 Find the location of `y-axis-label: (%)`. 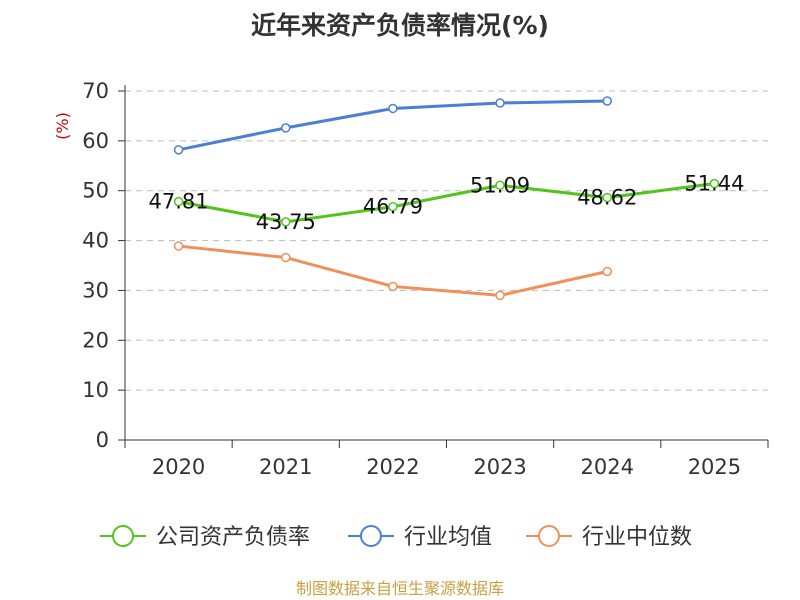

y-axis-label: (%) is located at coordinates (62, 126).